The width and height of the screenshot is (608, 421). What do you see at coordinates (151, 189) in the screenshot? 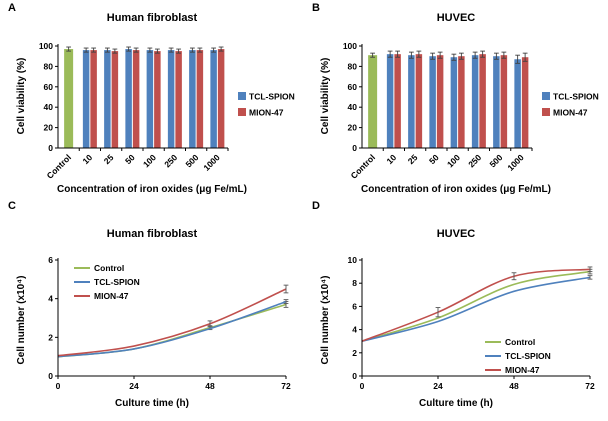
I see `x-axis-label-a: Concentration of iron oxides (μg Fe/mL)` at bounding box center [151, 189].